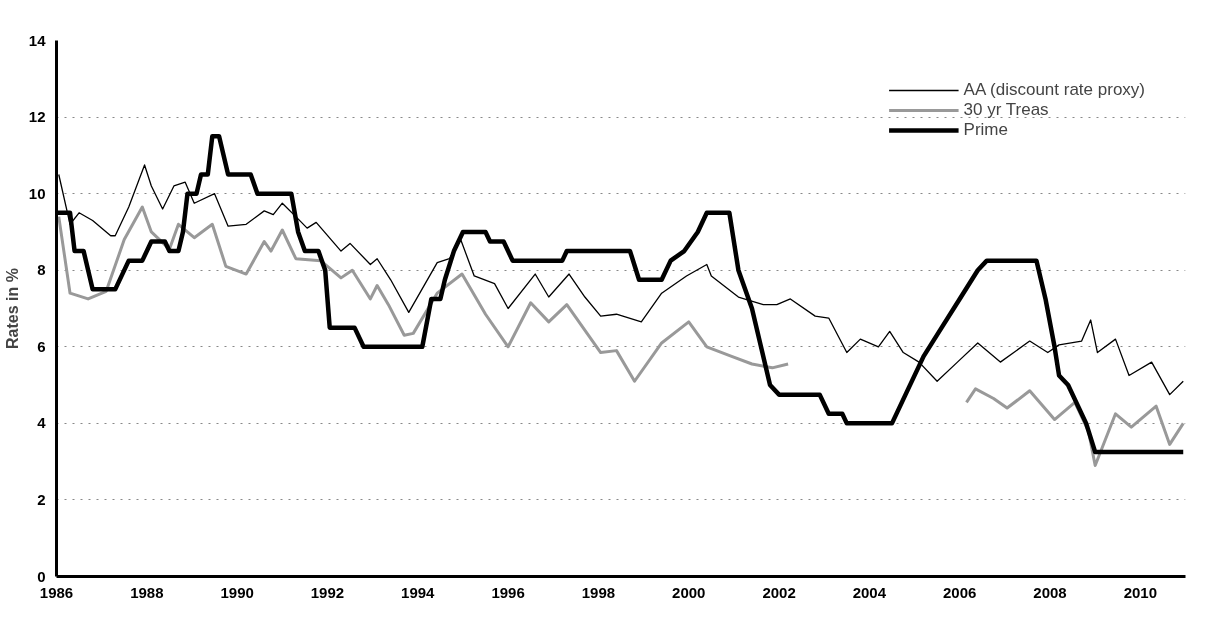 The image size is (1225, 626). What do you see at coordinates (1050, 592) in the screenshot?
I see `x-tick-label: 2008` at bounding box center [1050, 592].